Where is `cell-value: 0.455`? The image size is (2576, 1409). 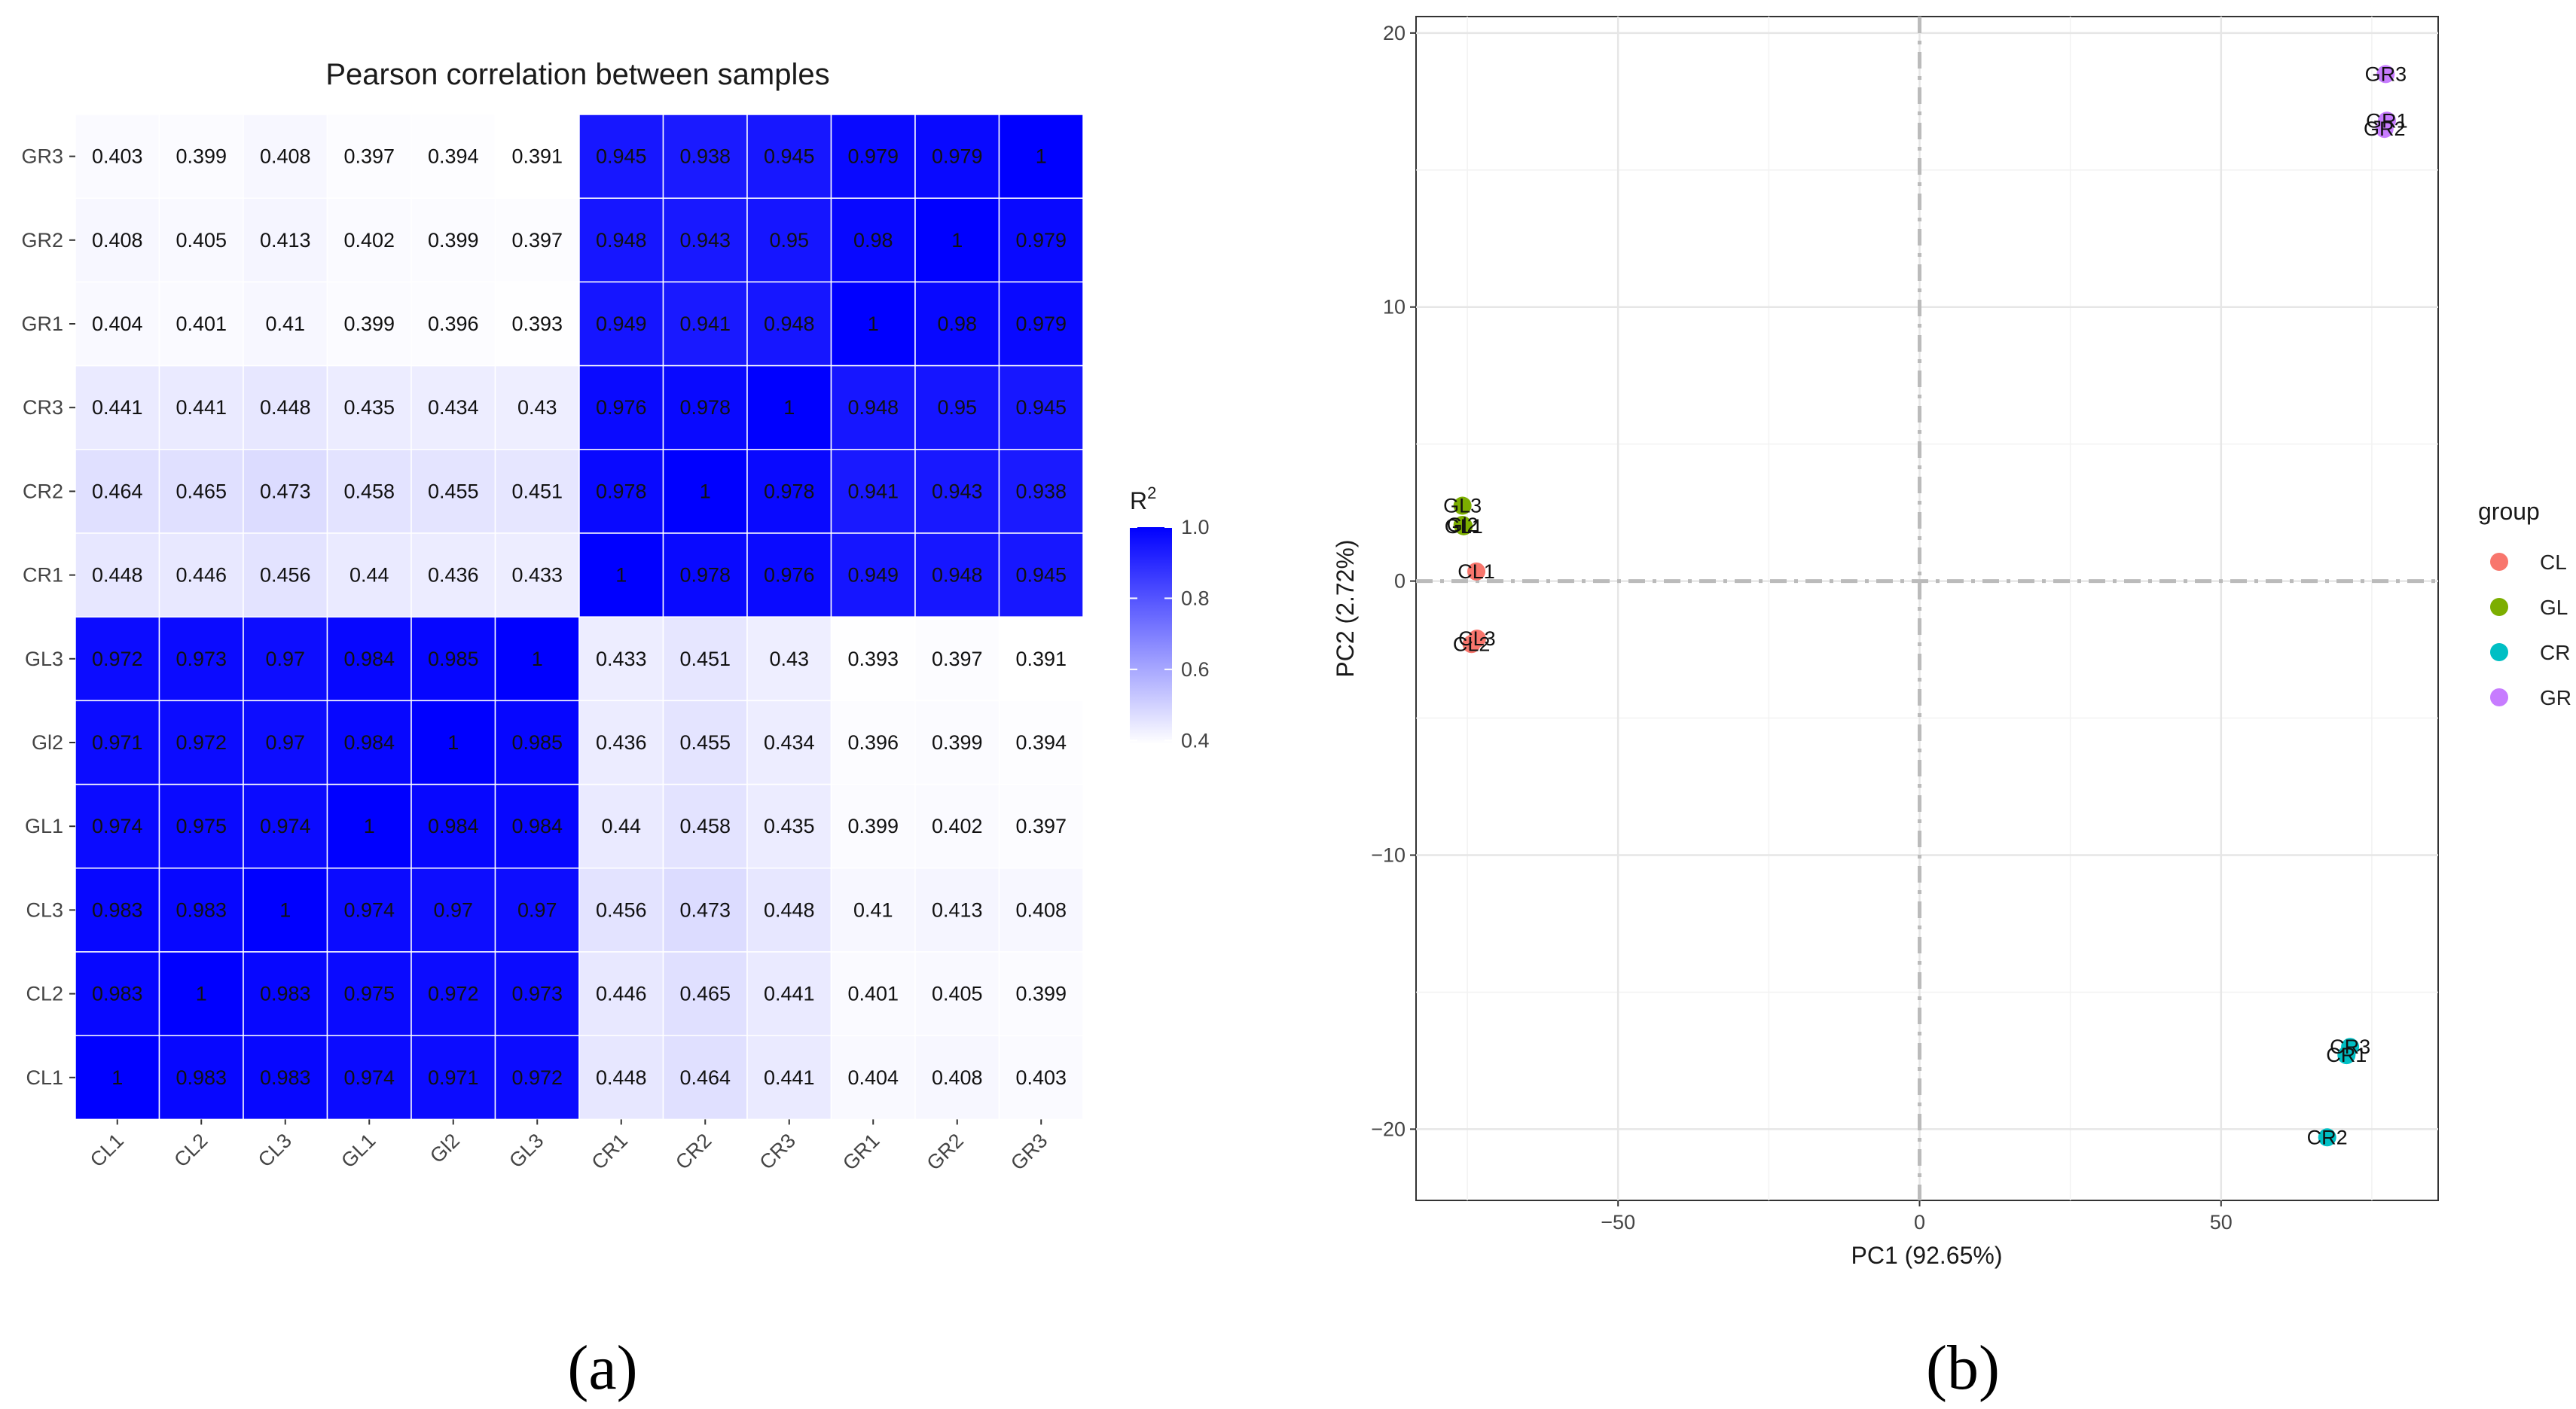
cell-value: 0.455 is located at coordinates (454, 491).